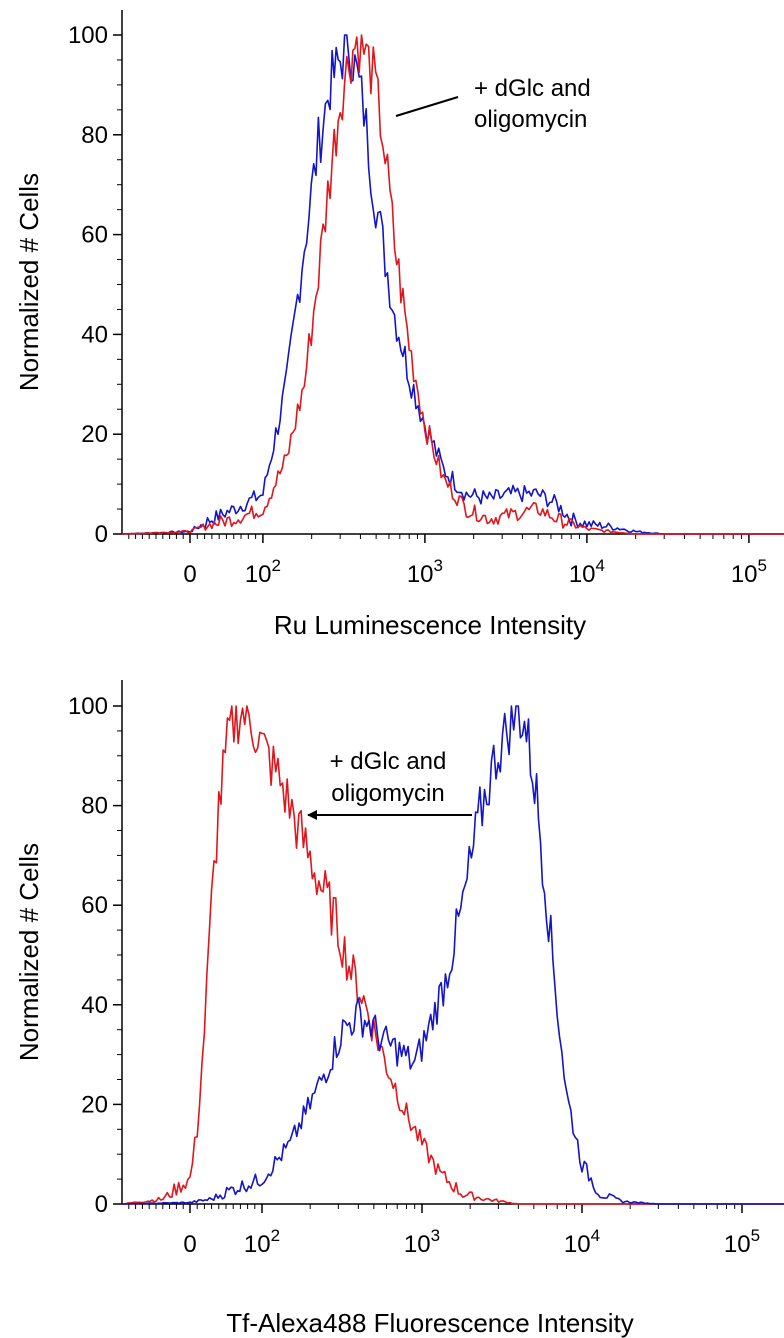 The height and width of the screenshot is (1338, 784). Describe the element at coordinates (430, 625) in the screenshot. I see `x-axis-label: Ru Luminescence Intensity` at that location.